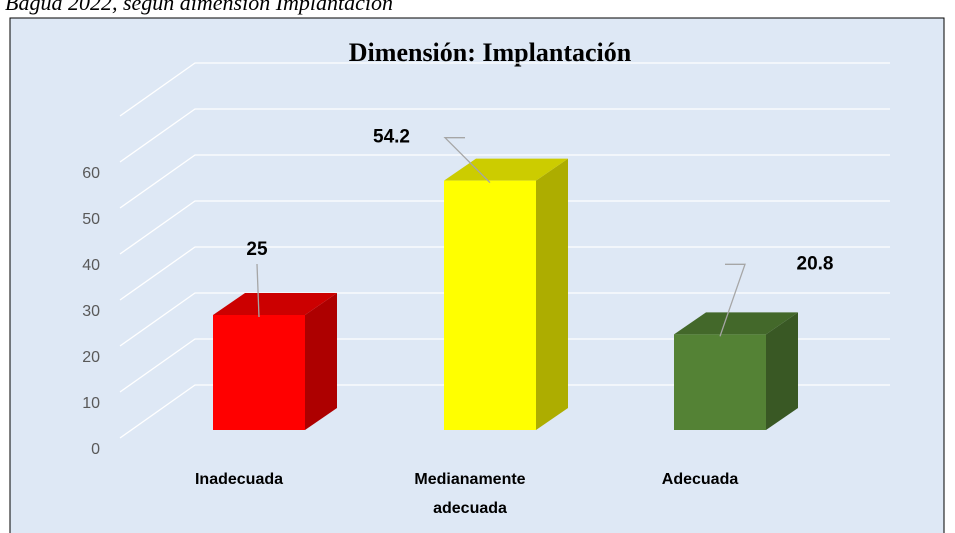 The height and width of the screenshot is (533, 955). Describe the element at coordinates (91, 265) in the screenshot. I see `y-tick-label: 40` at that location.